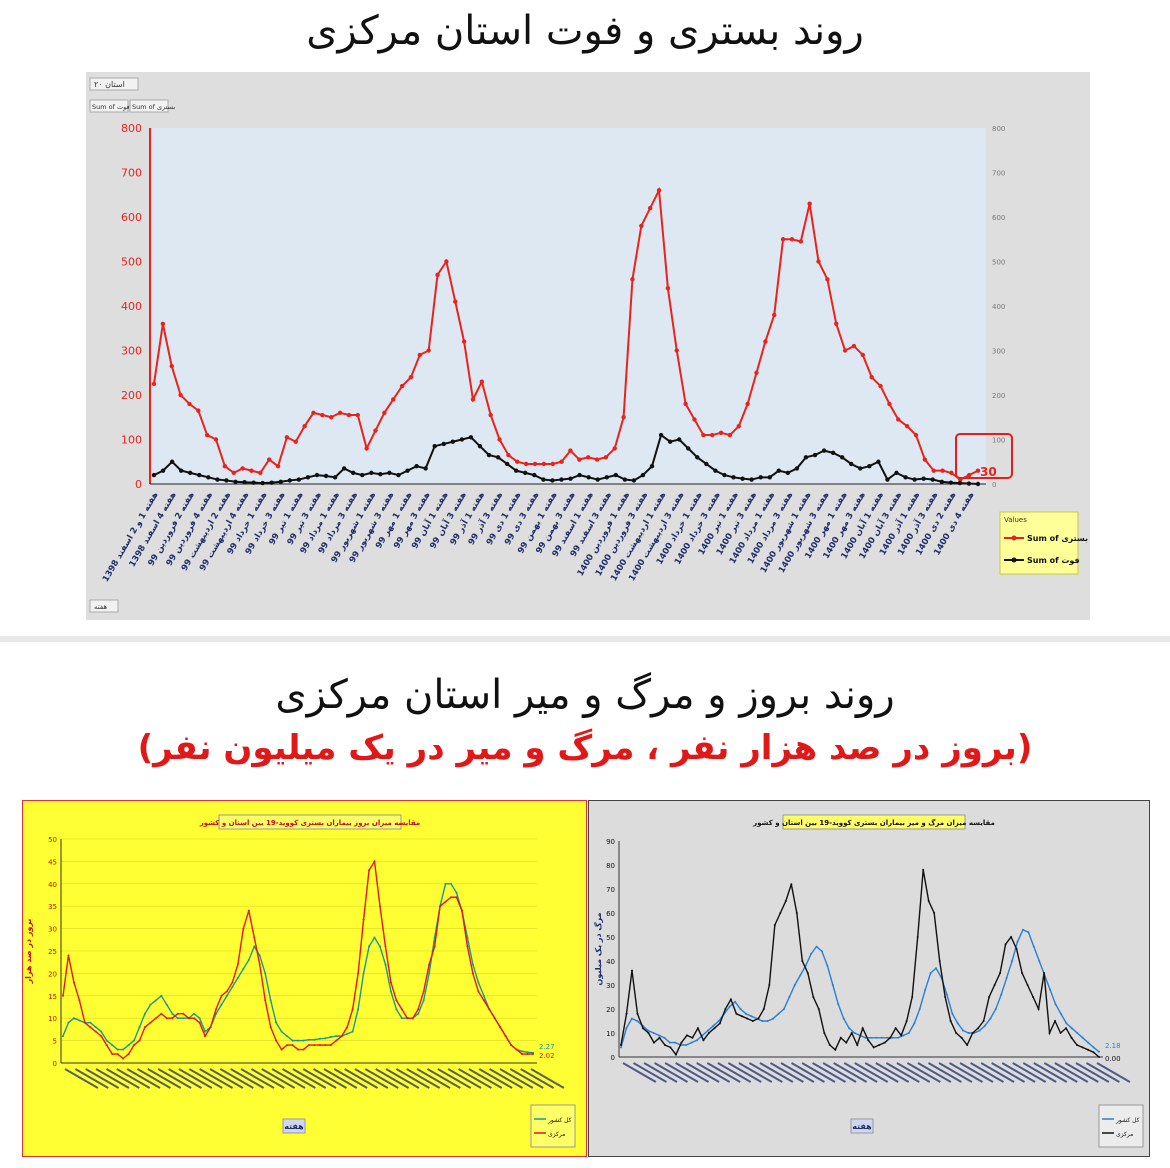 The height and width of the screenshot is (1168, 1170). What do you see at coordinates (109, 106) in the screenshot?
I see `field-button` at bounding box center [109, 106].